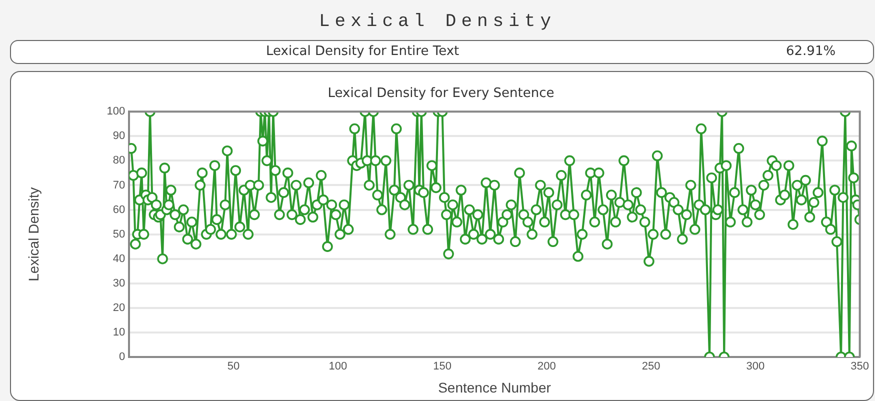  I want to click on y-tick-label: 20, so click(119, 308).